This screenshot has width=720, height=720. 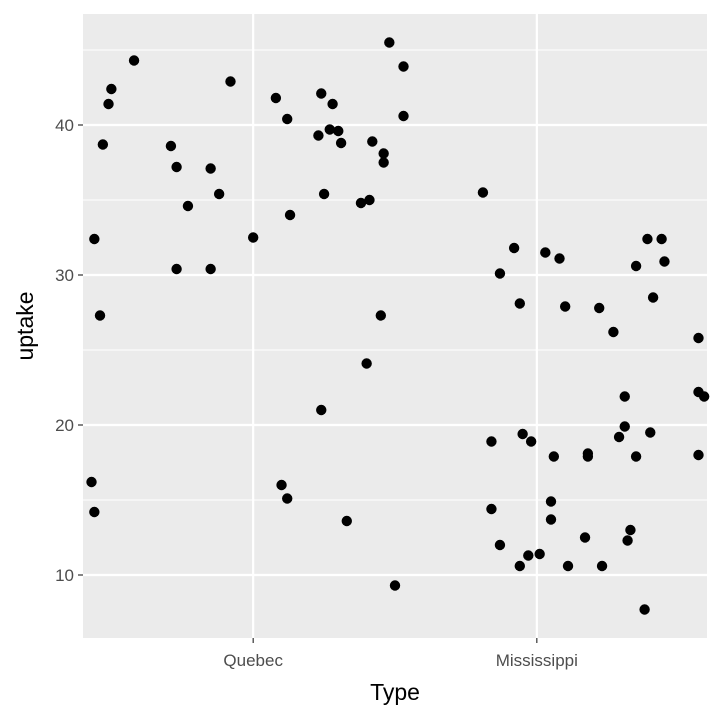 What do you see at coordinates (64, 275) in the screenshot?
I see `y-tick-label: 30` at bounding box center [64, 275].